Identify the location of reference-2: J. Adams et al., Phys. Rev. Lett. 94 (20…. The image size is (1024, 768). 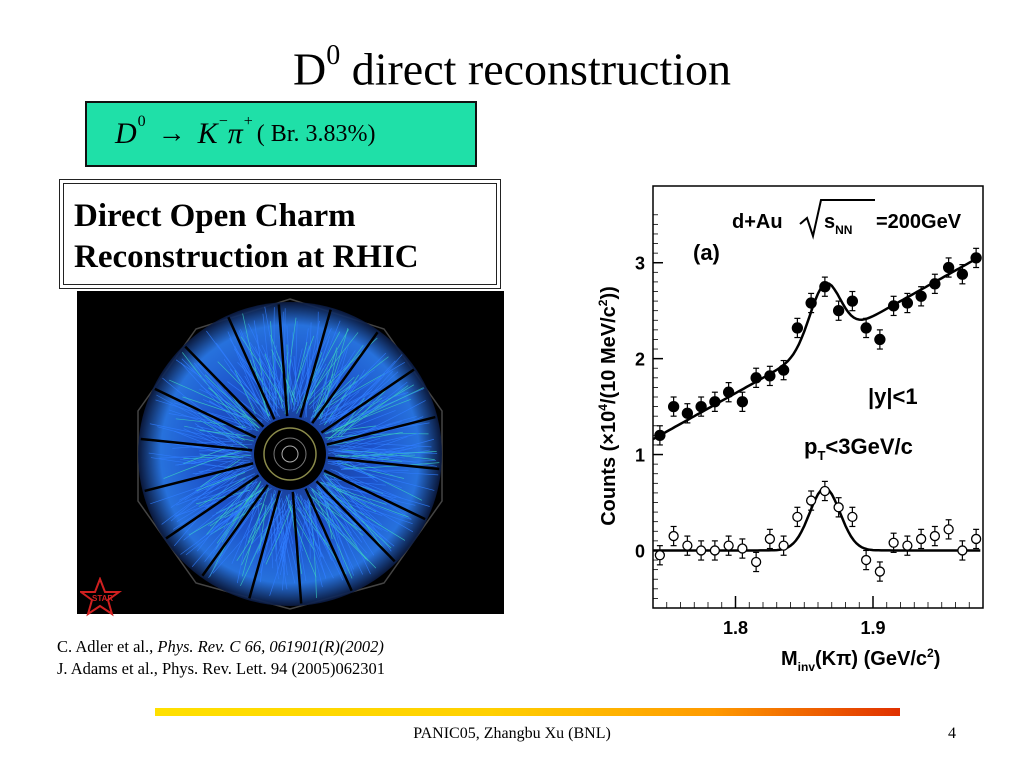
(221, 668).